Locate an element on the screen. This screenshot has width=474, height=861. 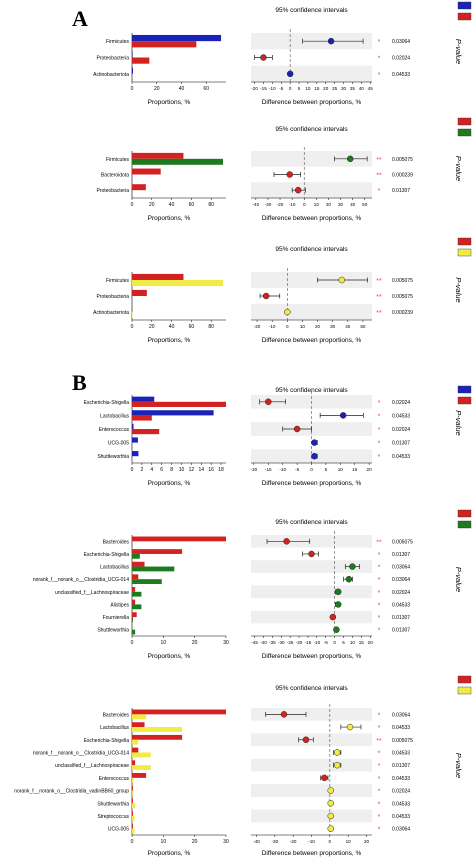
diff-x-tick-label: -25 is located at coordinates (290, 642).